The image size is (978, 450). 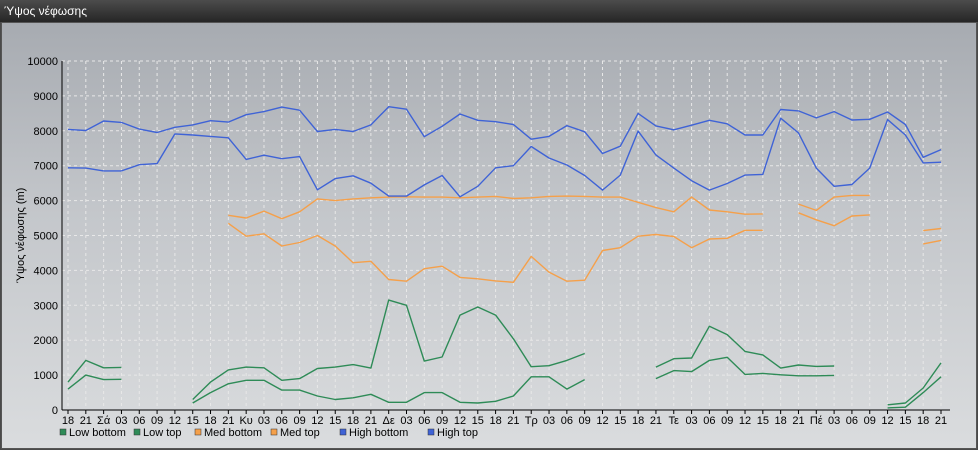 I want to click on x-tick-label: Πέ, so click(x=816, y=421).